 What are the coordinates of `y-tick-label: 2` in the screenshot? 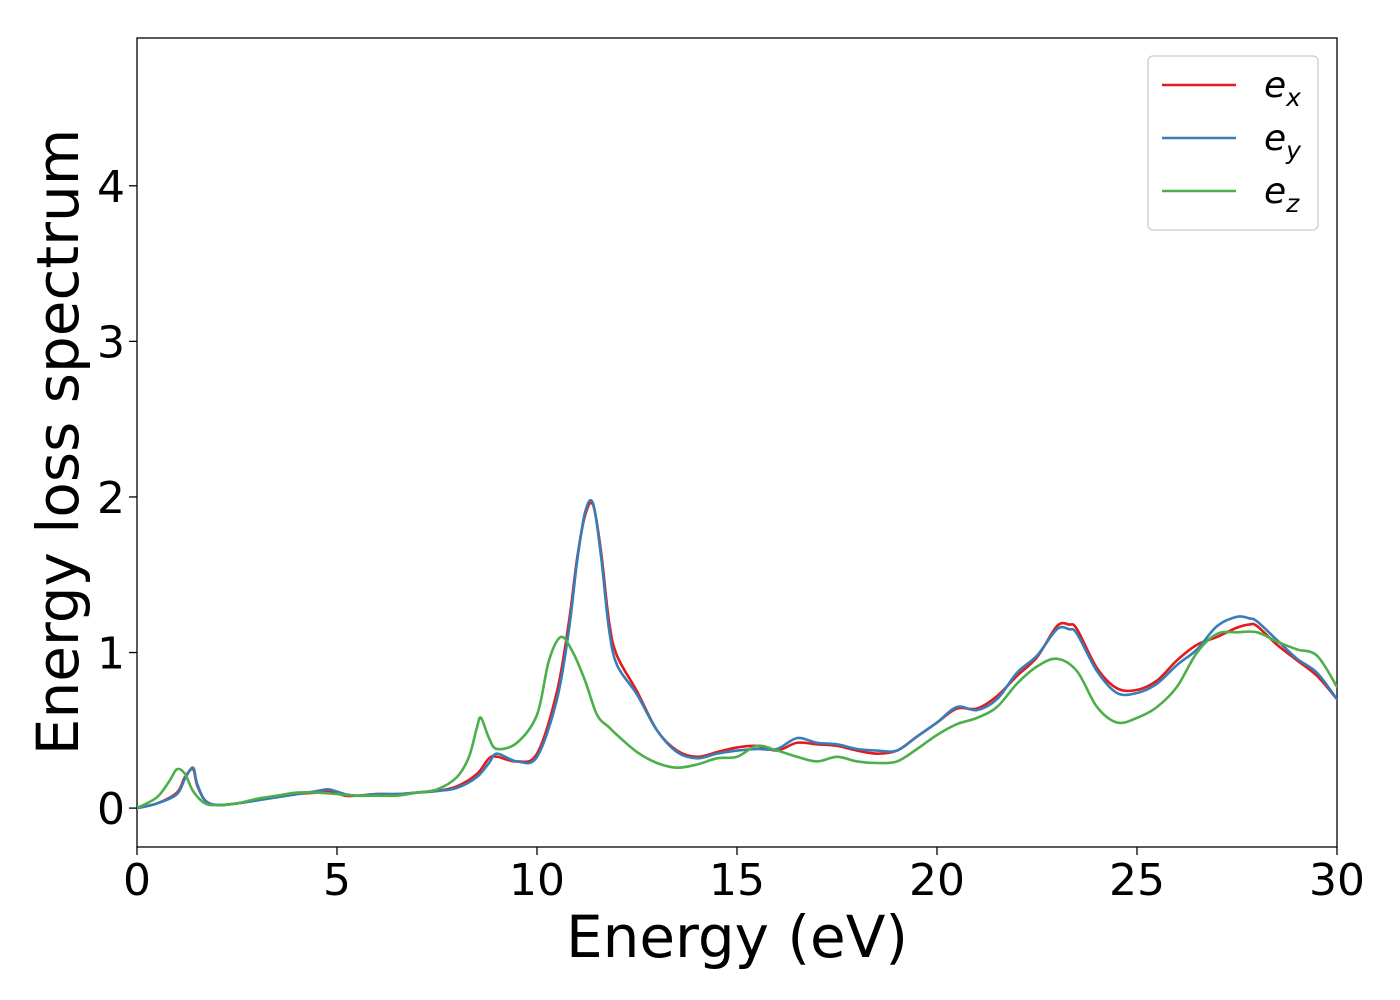 It's located at (111, 498).